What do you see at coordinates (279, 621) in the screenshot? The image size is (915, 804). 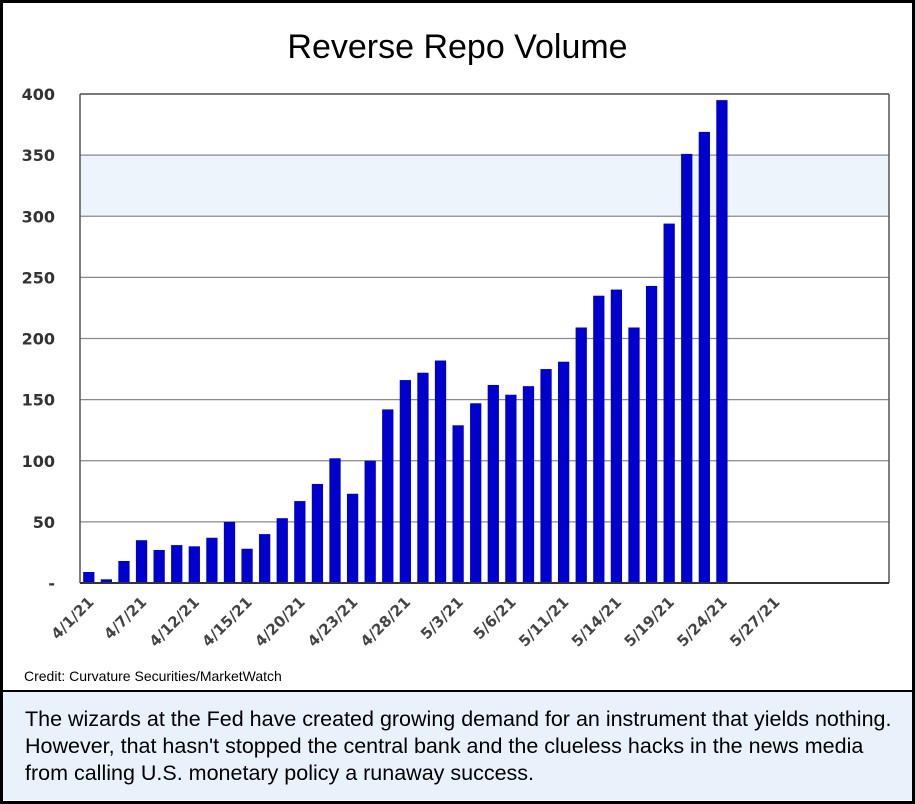 I see `x-tick-label: 4/20/21` at bounding box center [279, 621].